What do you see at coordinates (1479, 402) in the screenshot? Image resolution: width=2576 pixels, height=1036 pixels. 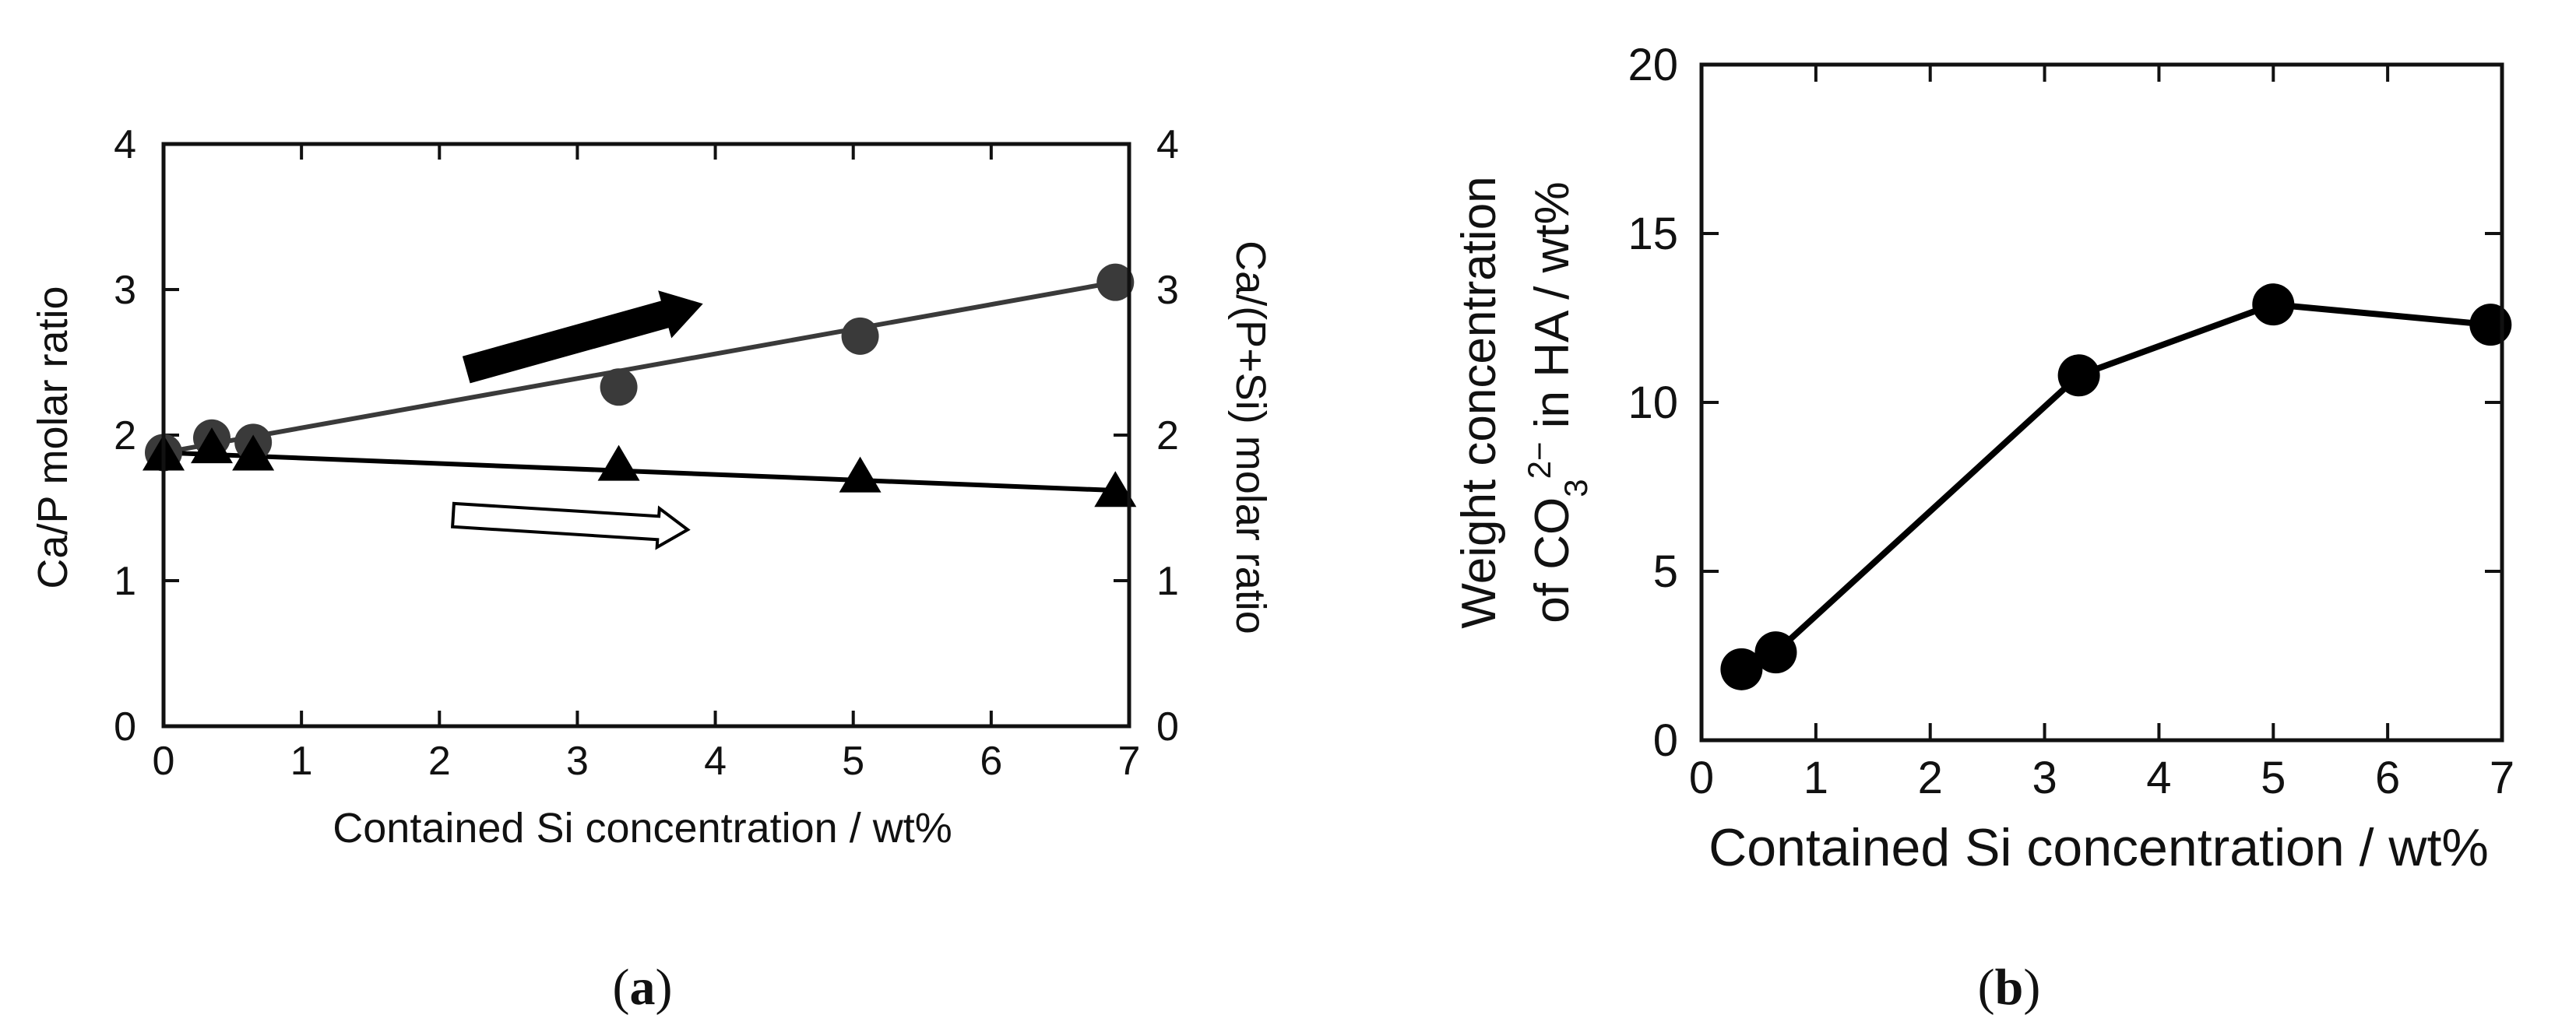 I see `panel-b-y-axis-label-line1: Weight concentration` at bounding box center [1479, 402].